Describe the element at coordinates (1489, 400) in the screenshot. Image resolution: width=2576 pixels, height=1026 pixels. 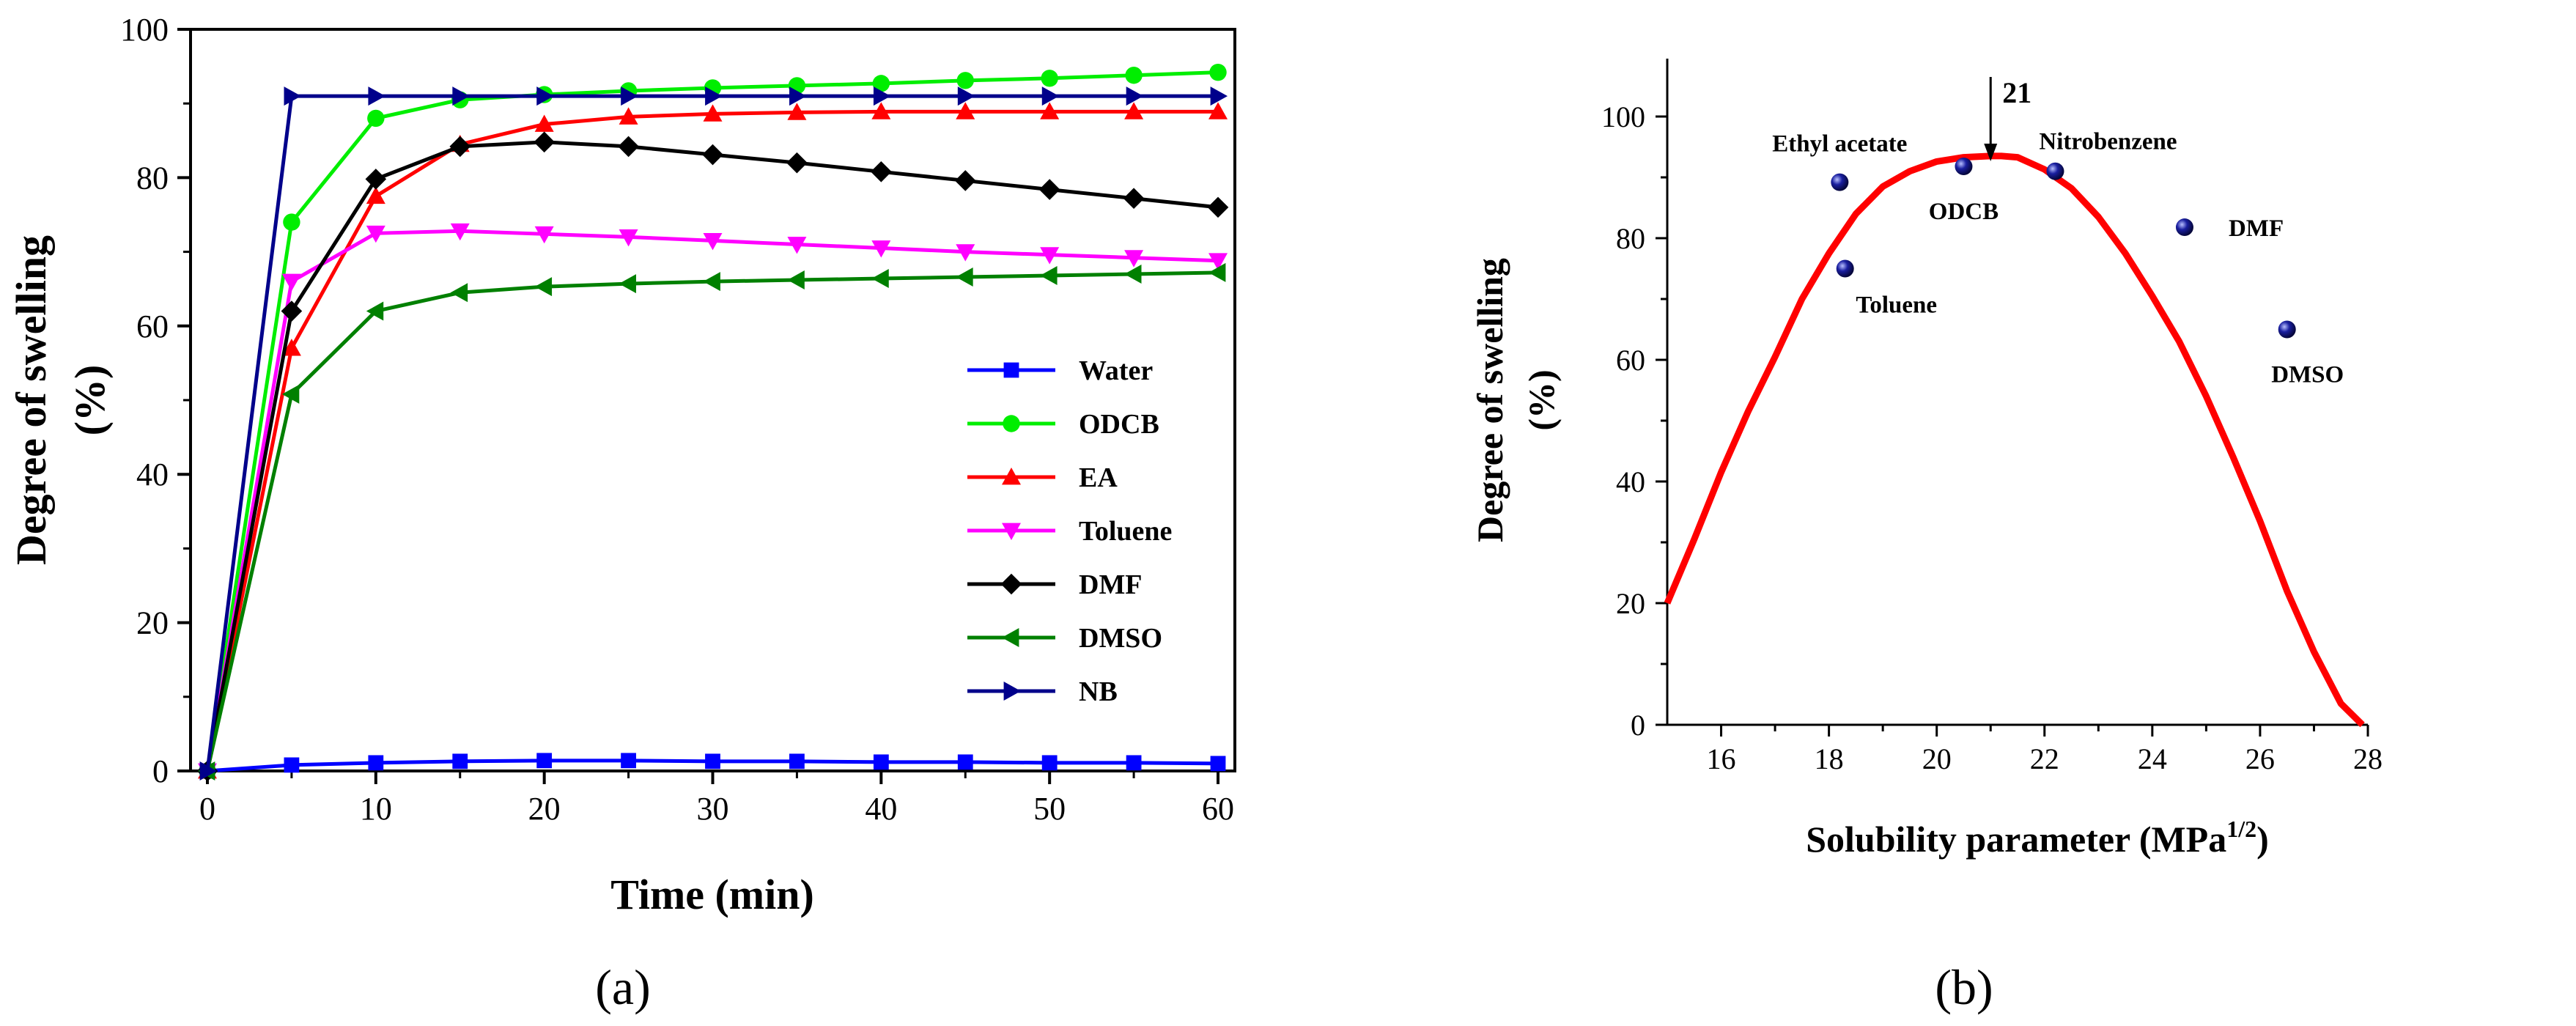
I see `plot-b-ylabel: Degree of swelling` at that location.